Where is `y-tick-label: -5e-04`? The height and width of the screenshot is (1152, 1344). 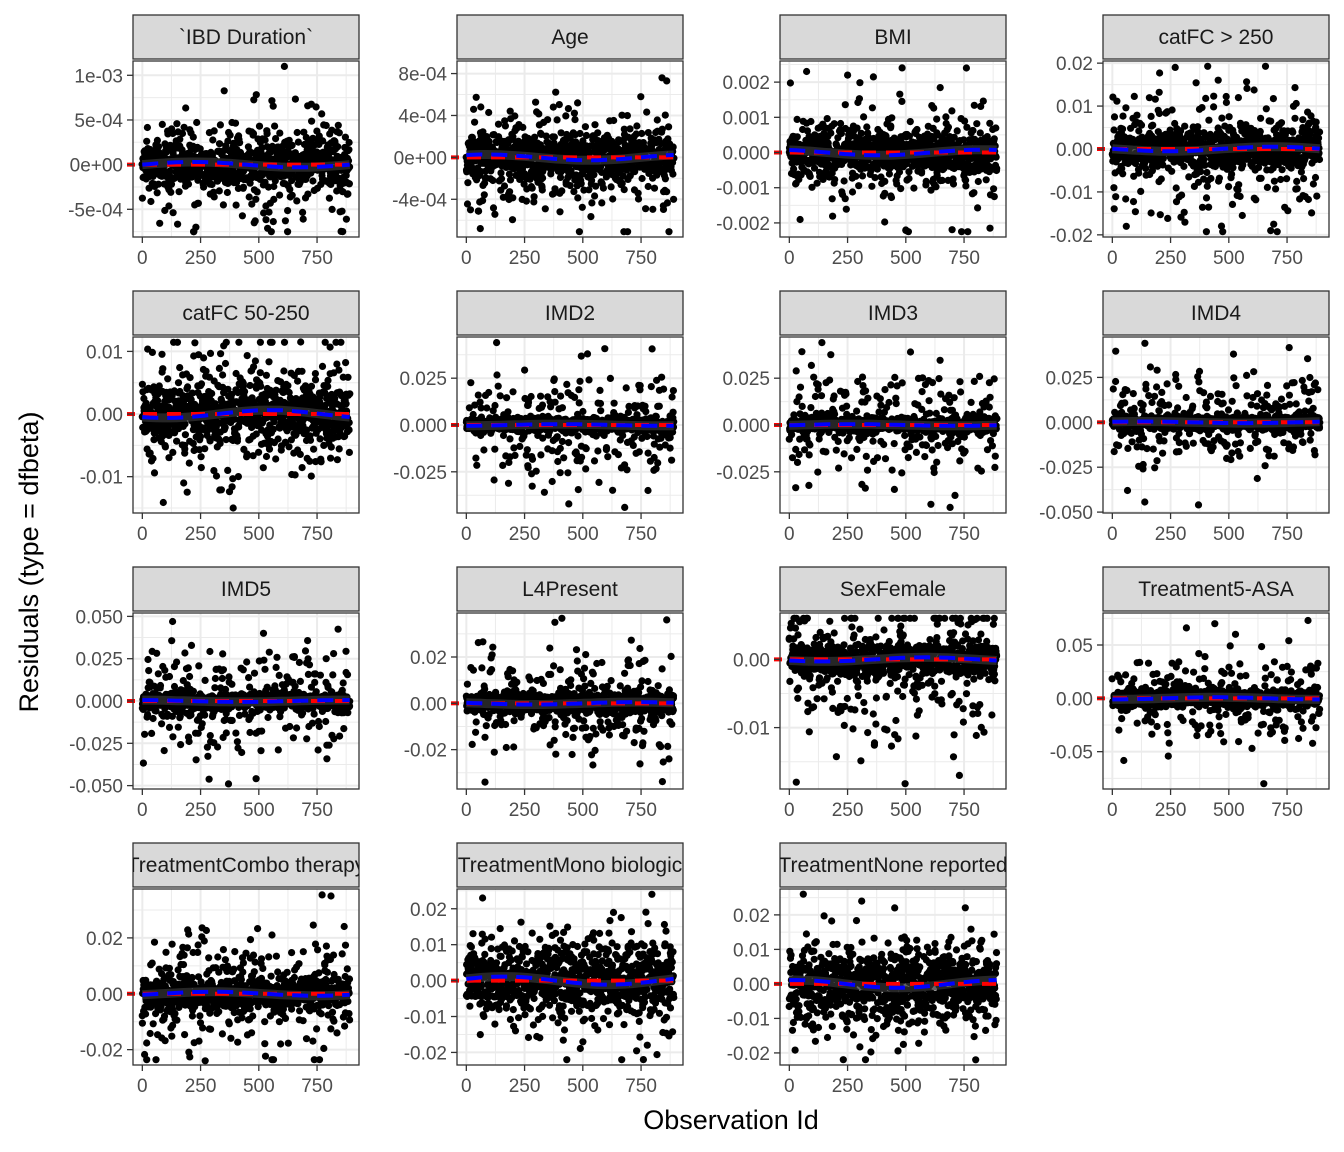
y-tick-label: -5e-04 is located at coordinates (95, 210).